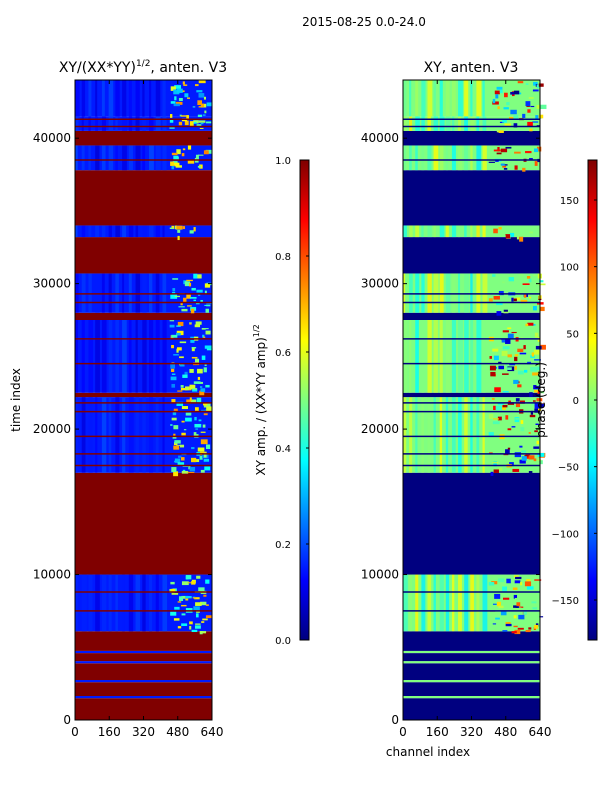 The image size is (600, 800). Describe the element at coordinates (471, 68) in the screenshot. I see `panel-title: XY, anten. V3` at that location.